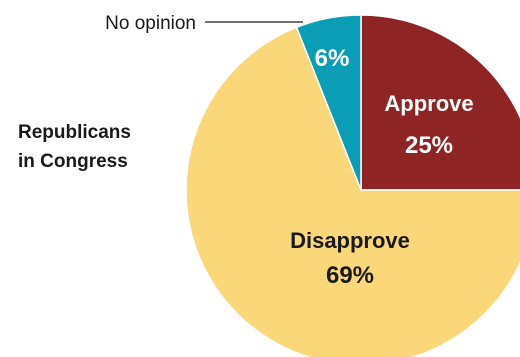 Image resolution: width=520 pixels, height=357 pixels. Describe the element at coordinates (429, 145) in the screenshot. I see `slice-value-approve: 25%` at that location.